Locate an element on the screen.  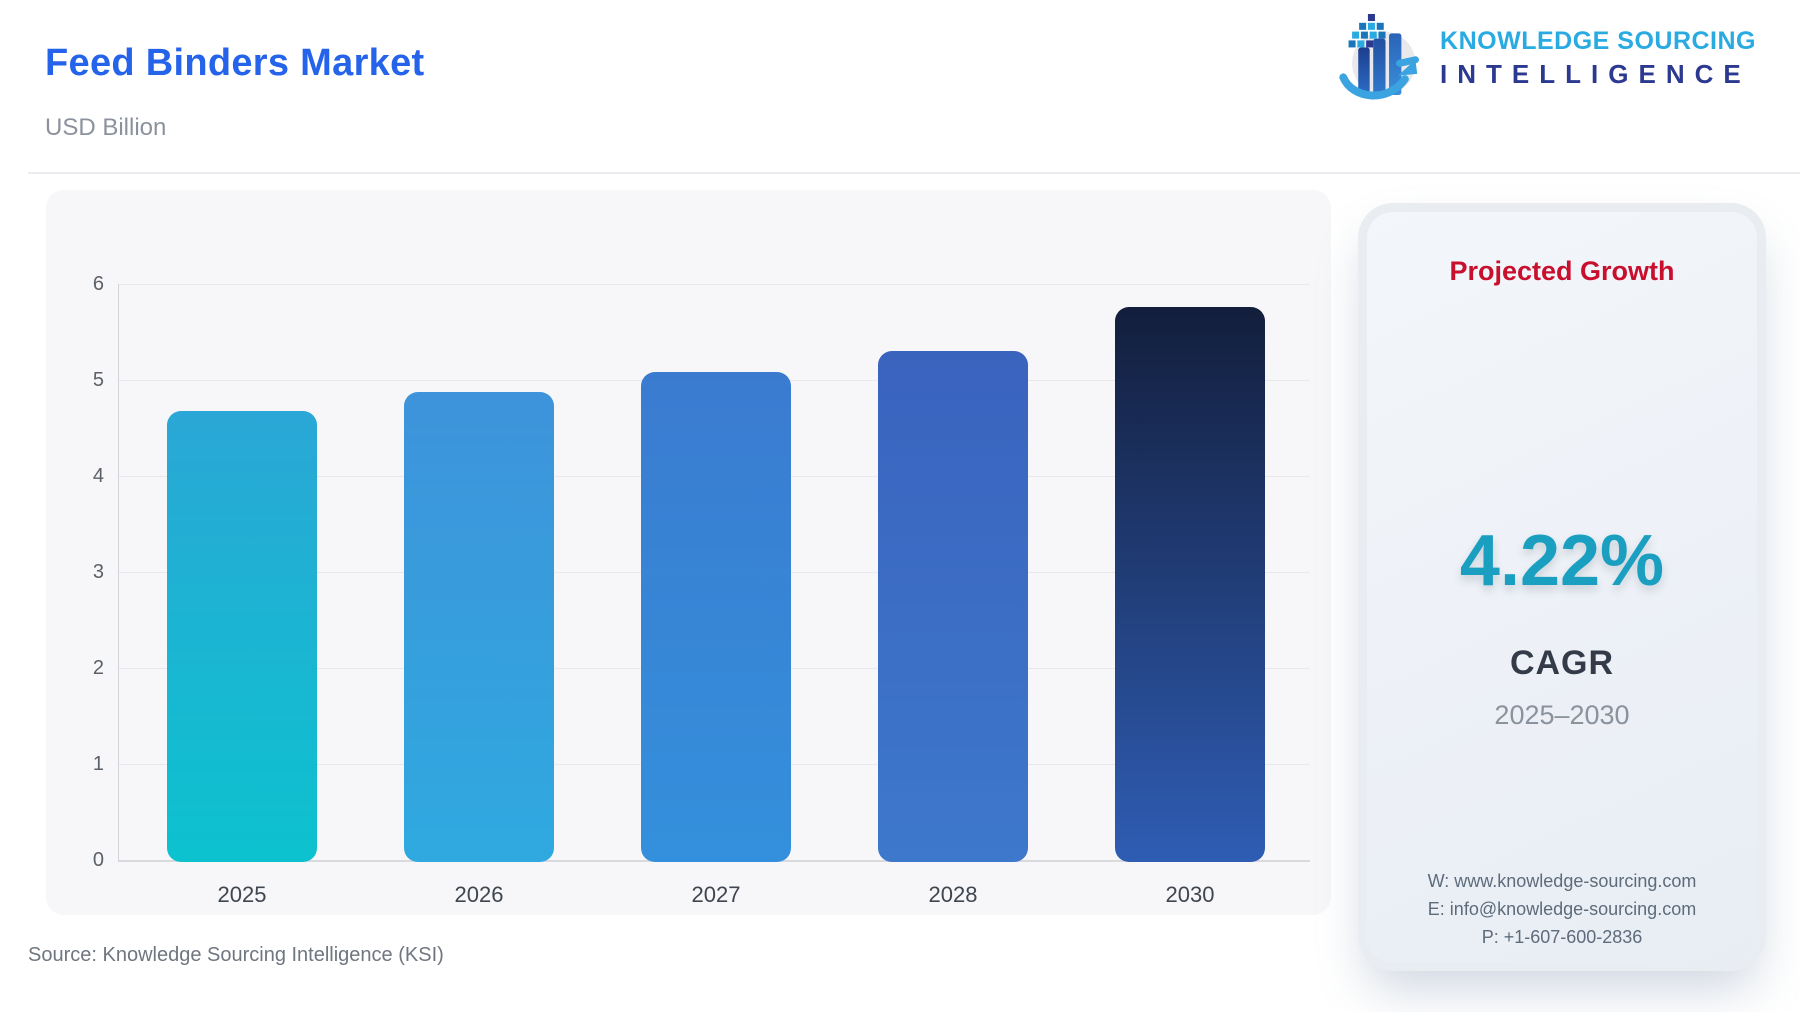
y-tick-label-6: 6 is located at coordinates (98, 284).